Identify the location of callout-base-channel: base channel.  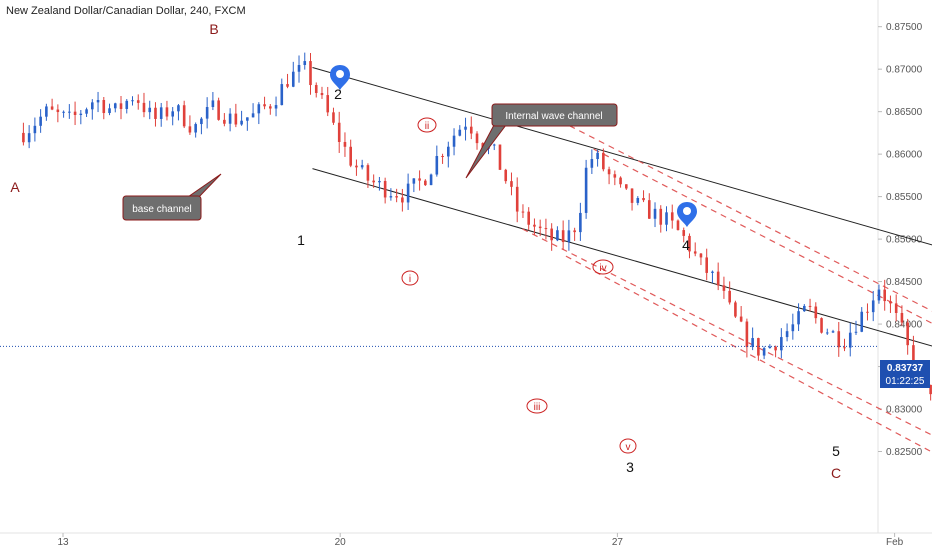
(172, 197).